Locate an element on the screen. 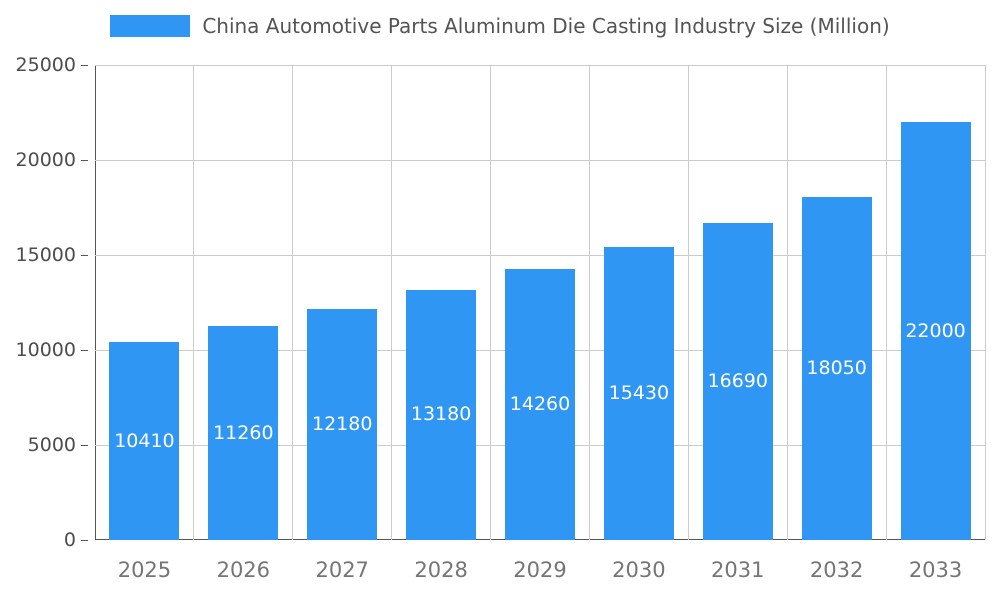 The height and width of the screenshot is (600, 1000). bar-value-label: 12180 is located at coordinates (342, 423).